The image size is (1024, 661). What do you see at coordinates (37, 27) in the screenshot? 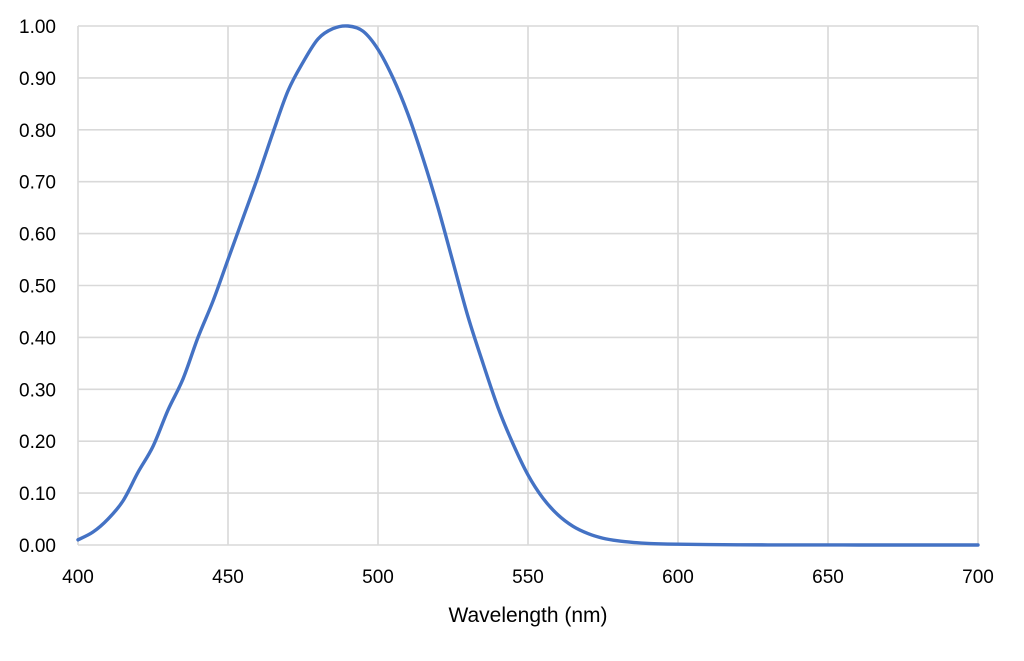
I see `y-tick-label: 1.00` at bounding box center [37, 27].